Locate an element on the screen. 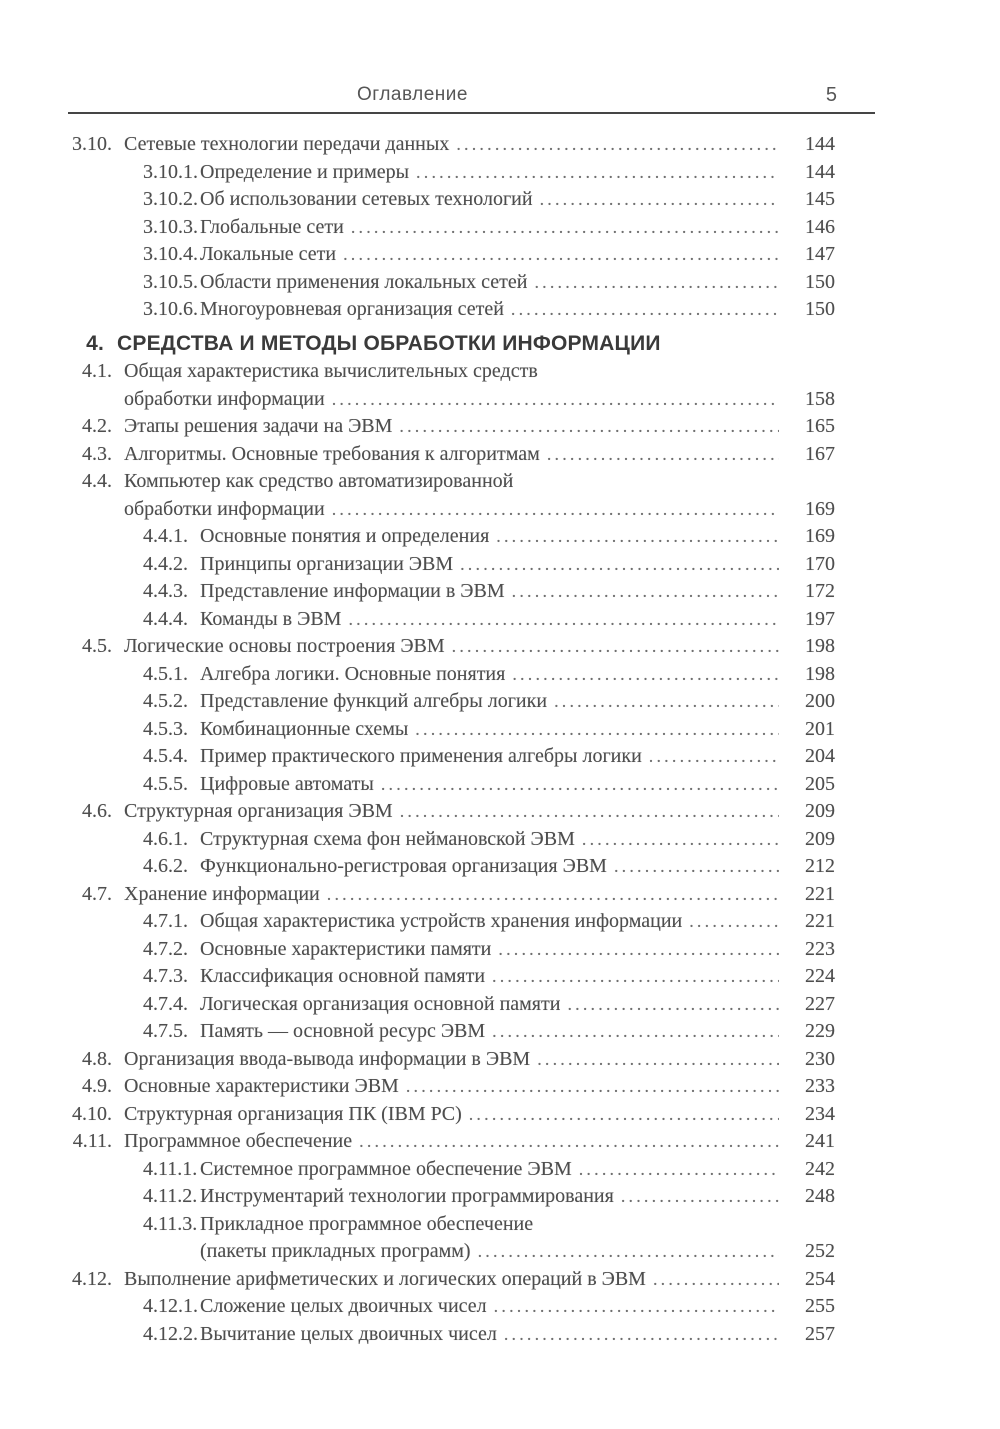 This screenshot has width=1000, height=1429. toc-entry-number: 4.12.2. is located at coordinates (170, 1333).